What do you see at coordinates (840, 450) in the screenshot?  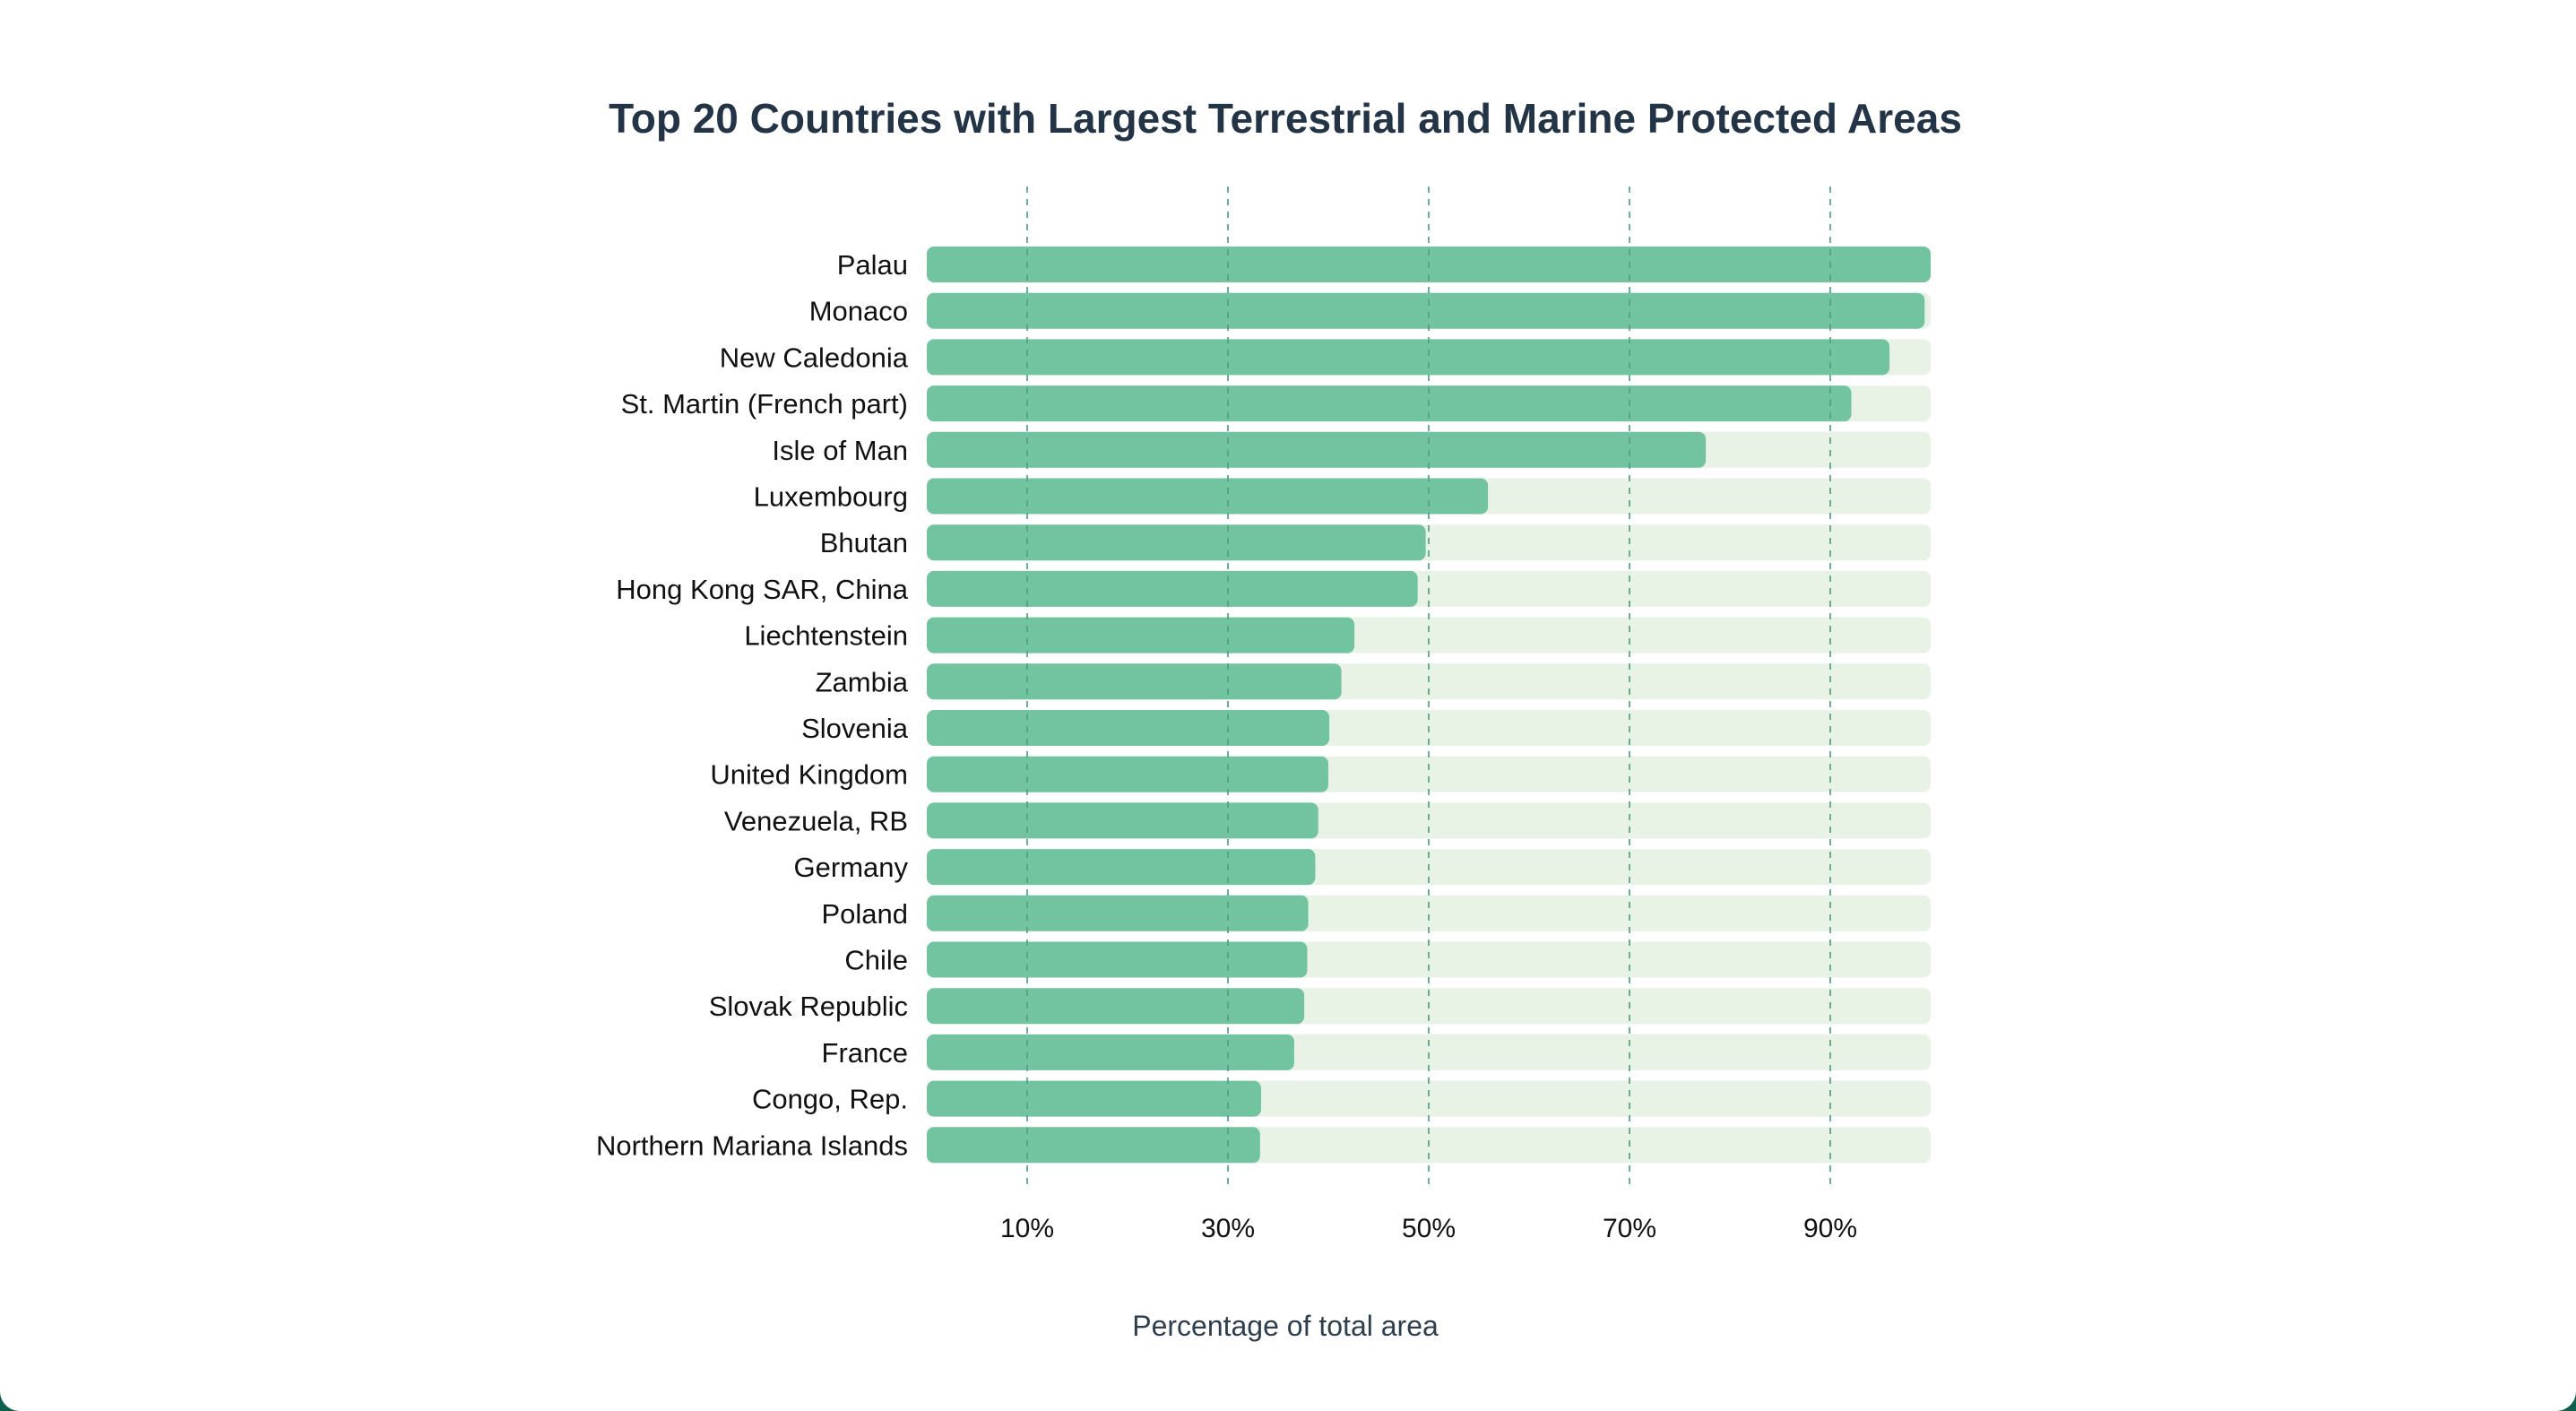 I see `category-label: Isle of Man` at bounding box center [840, 450].